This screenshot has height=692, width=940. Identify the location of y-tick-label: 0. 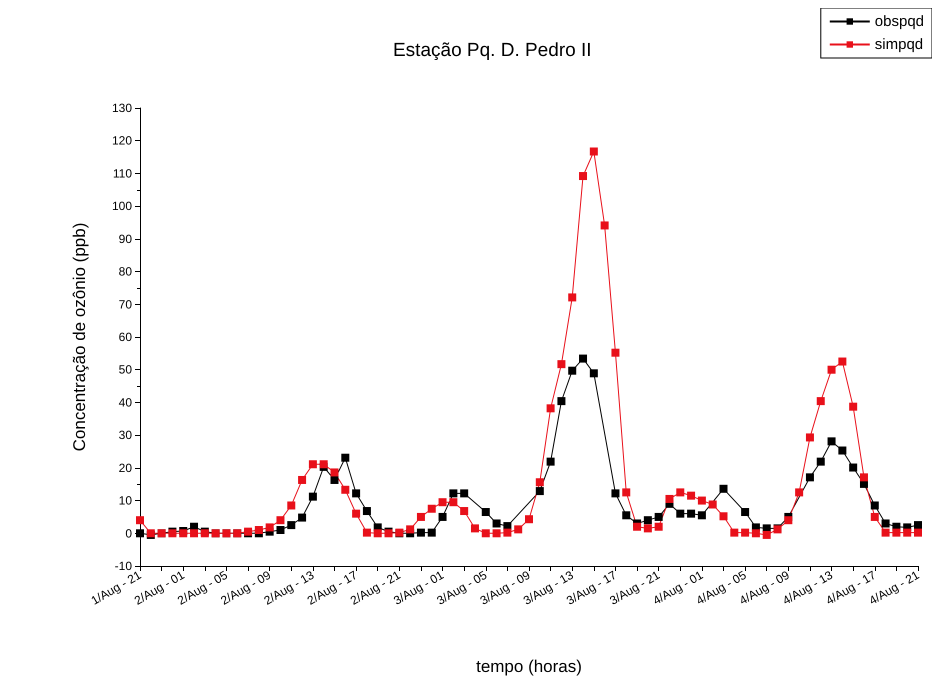
(128, 533).